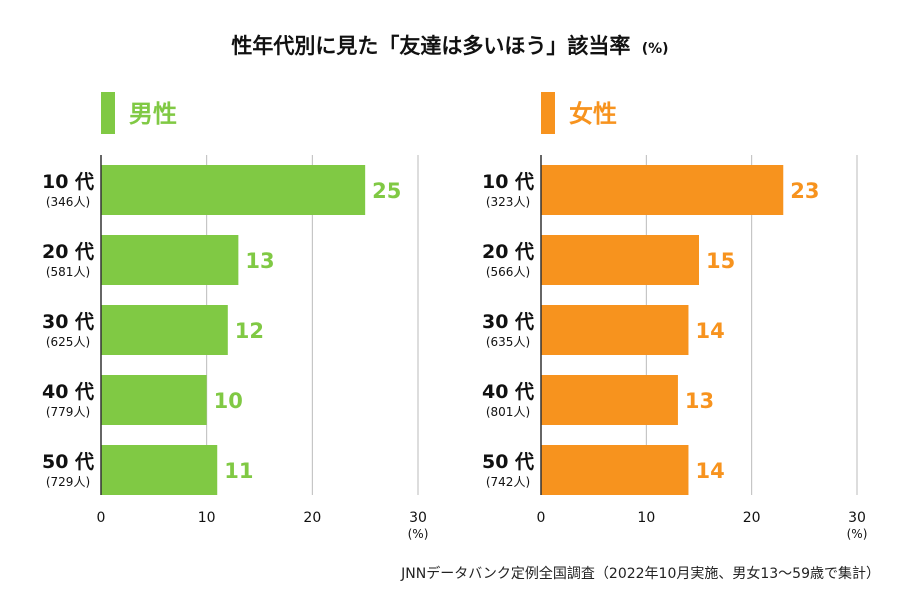 This screenshot has width=900, height=592. Describe the element at coordinates (508, 462) in the screenshot. I see `female-category-label-50代: 50 代` at that location.